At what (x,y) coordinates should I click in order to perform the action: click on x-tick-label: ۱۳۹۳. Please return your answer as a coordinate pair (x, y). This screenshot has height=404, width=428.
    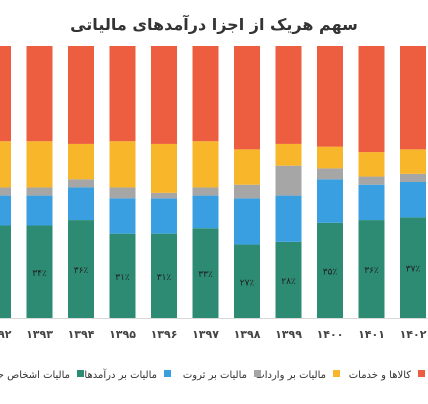
    Looking at the image, I should click on (39, 334).